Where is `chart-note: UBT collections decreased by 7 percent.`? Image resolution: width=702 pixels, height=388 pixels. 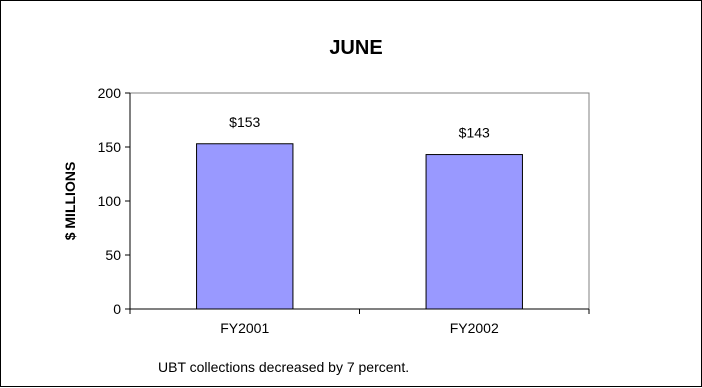
chart-note: UBT collections decreased by 7 percent. is located at coordinates (283, 367).